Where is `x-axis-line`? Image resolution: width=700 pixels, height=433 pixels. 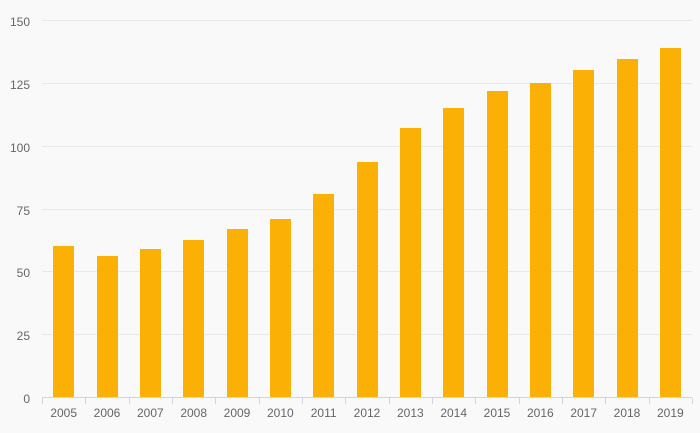
x-axis-line is located at coordinates (367, 397).